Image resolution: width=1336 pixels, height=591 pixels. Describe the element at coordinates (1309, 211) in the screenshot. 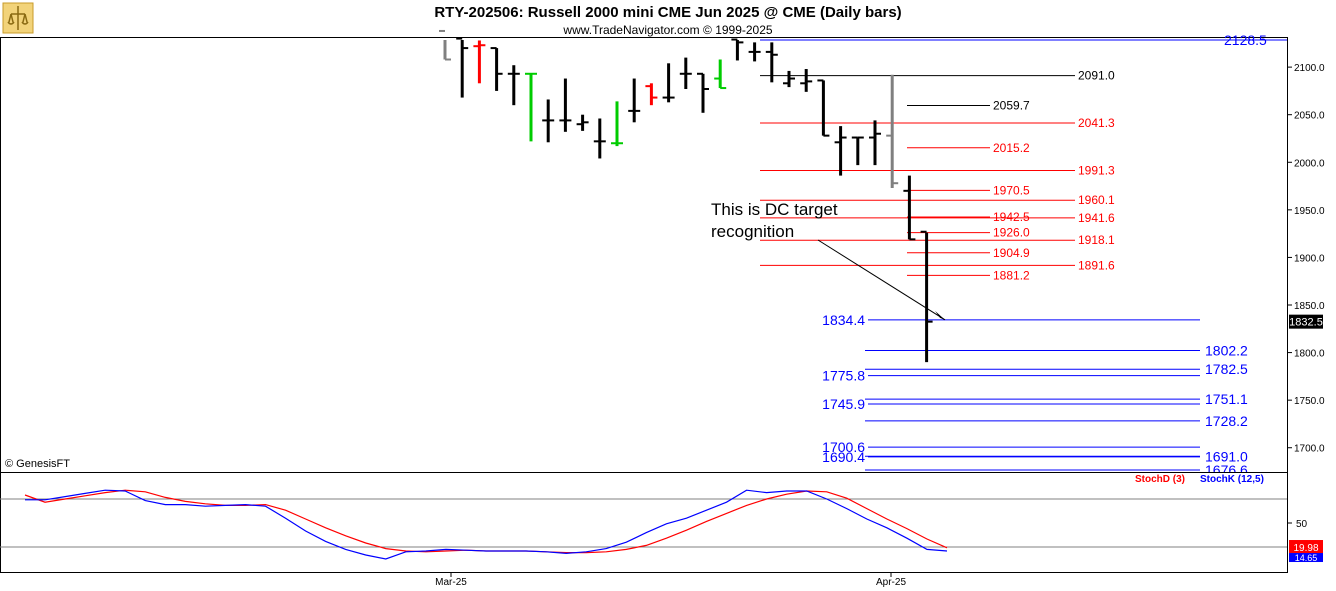

I see `price-tick-label: 1950.0` at that location.